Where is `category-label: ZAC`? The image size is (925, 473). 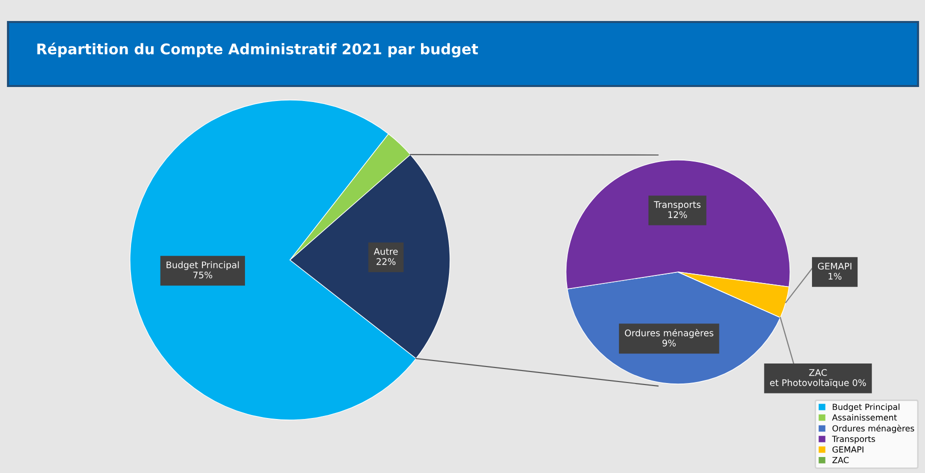 category-label: ZAC is located at coordinates (818, 372).